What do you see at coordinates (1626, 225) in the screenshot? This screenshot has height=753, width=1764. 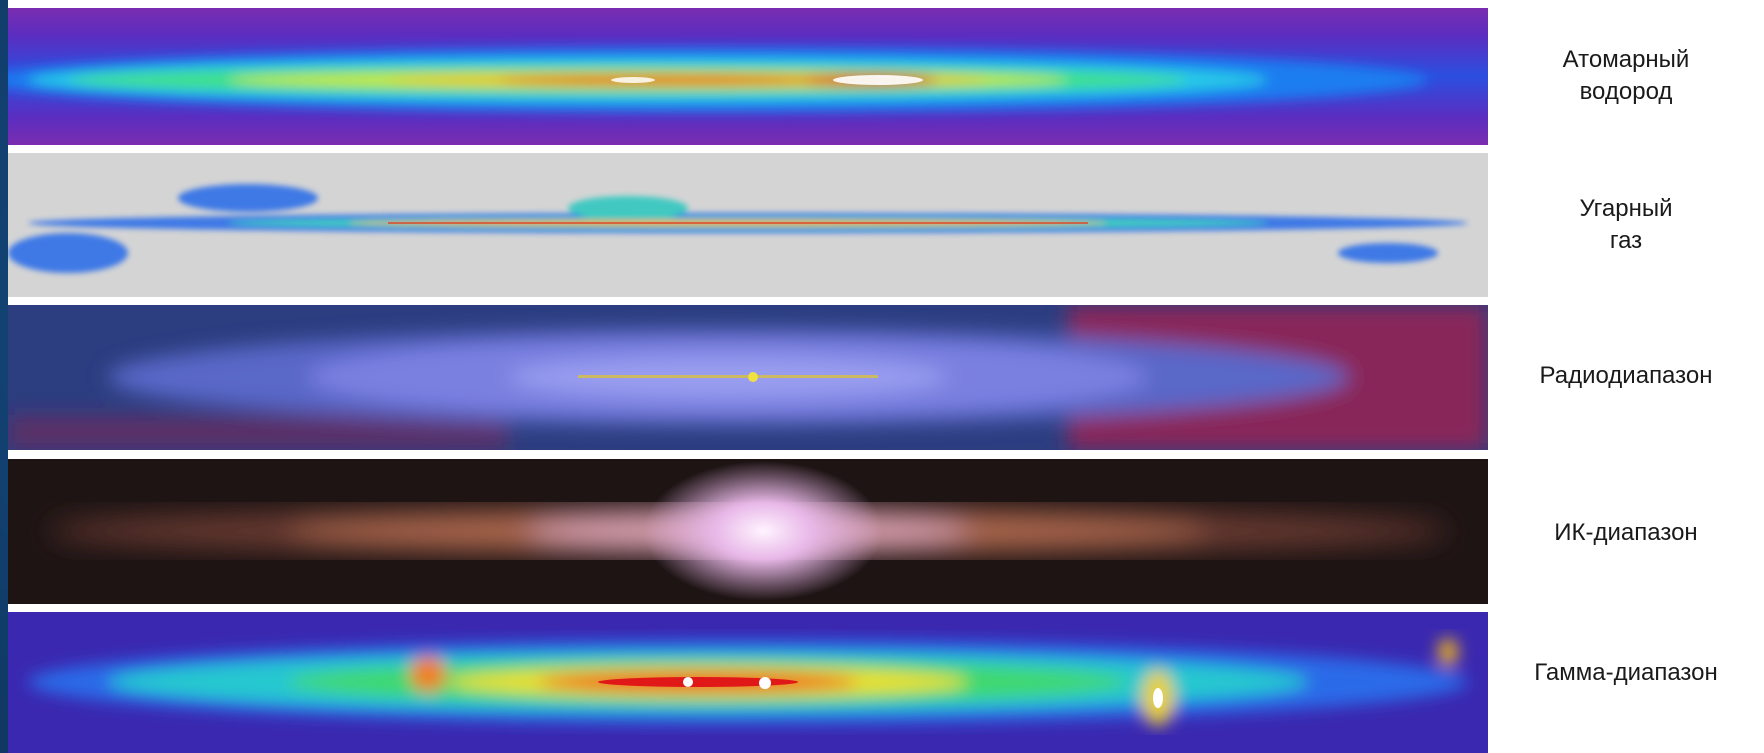 I see `label-carbon-monoxide: Угарный газ` at bounding box center [1626, 225].